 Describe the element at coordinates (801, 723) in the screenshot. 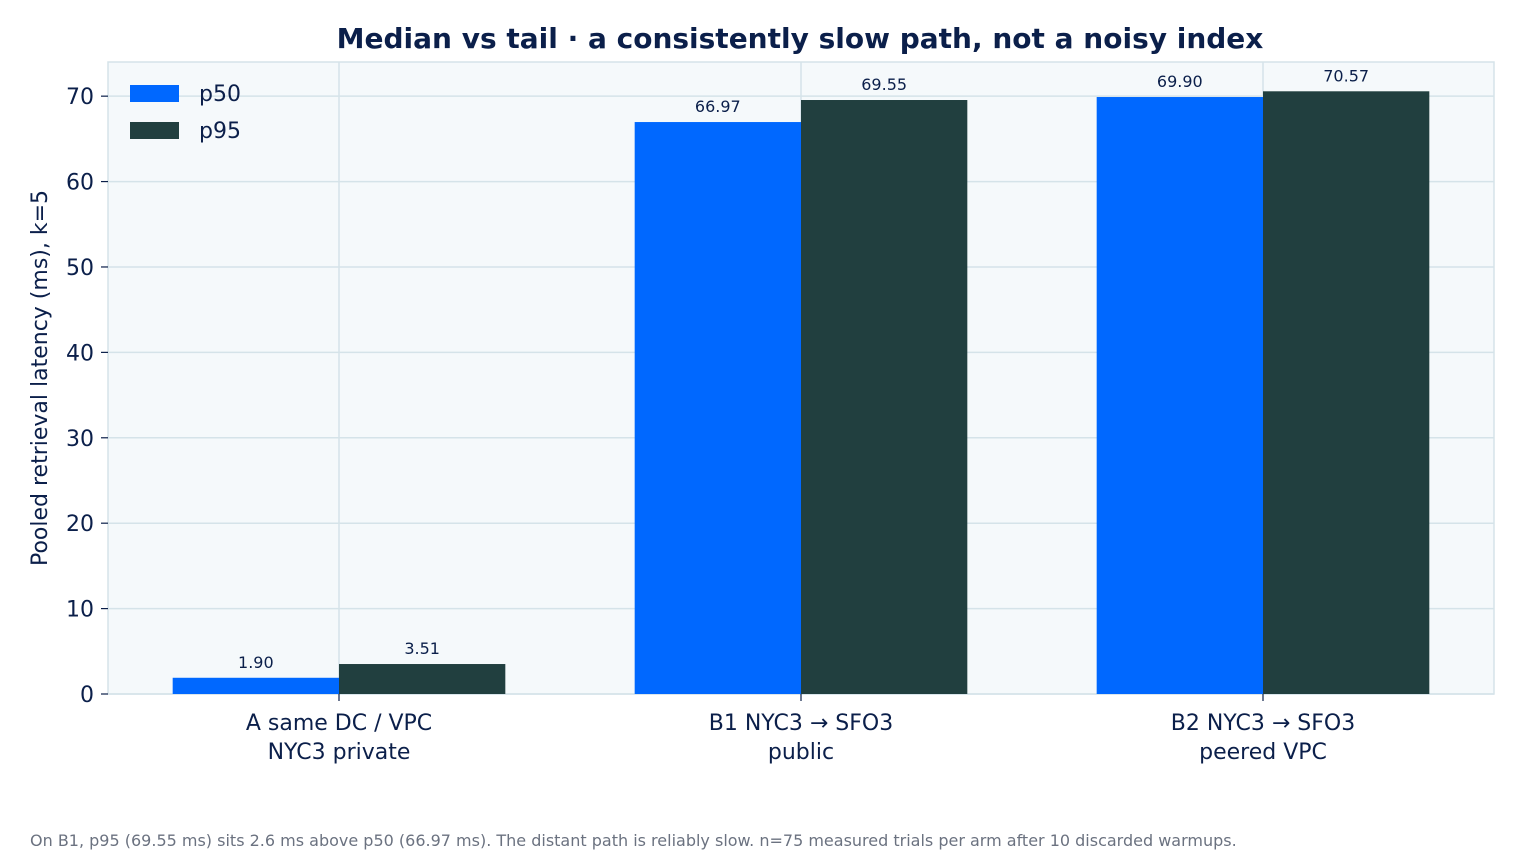

I see `category-label: B1 NYC3 → SFO3` at that location.